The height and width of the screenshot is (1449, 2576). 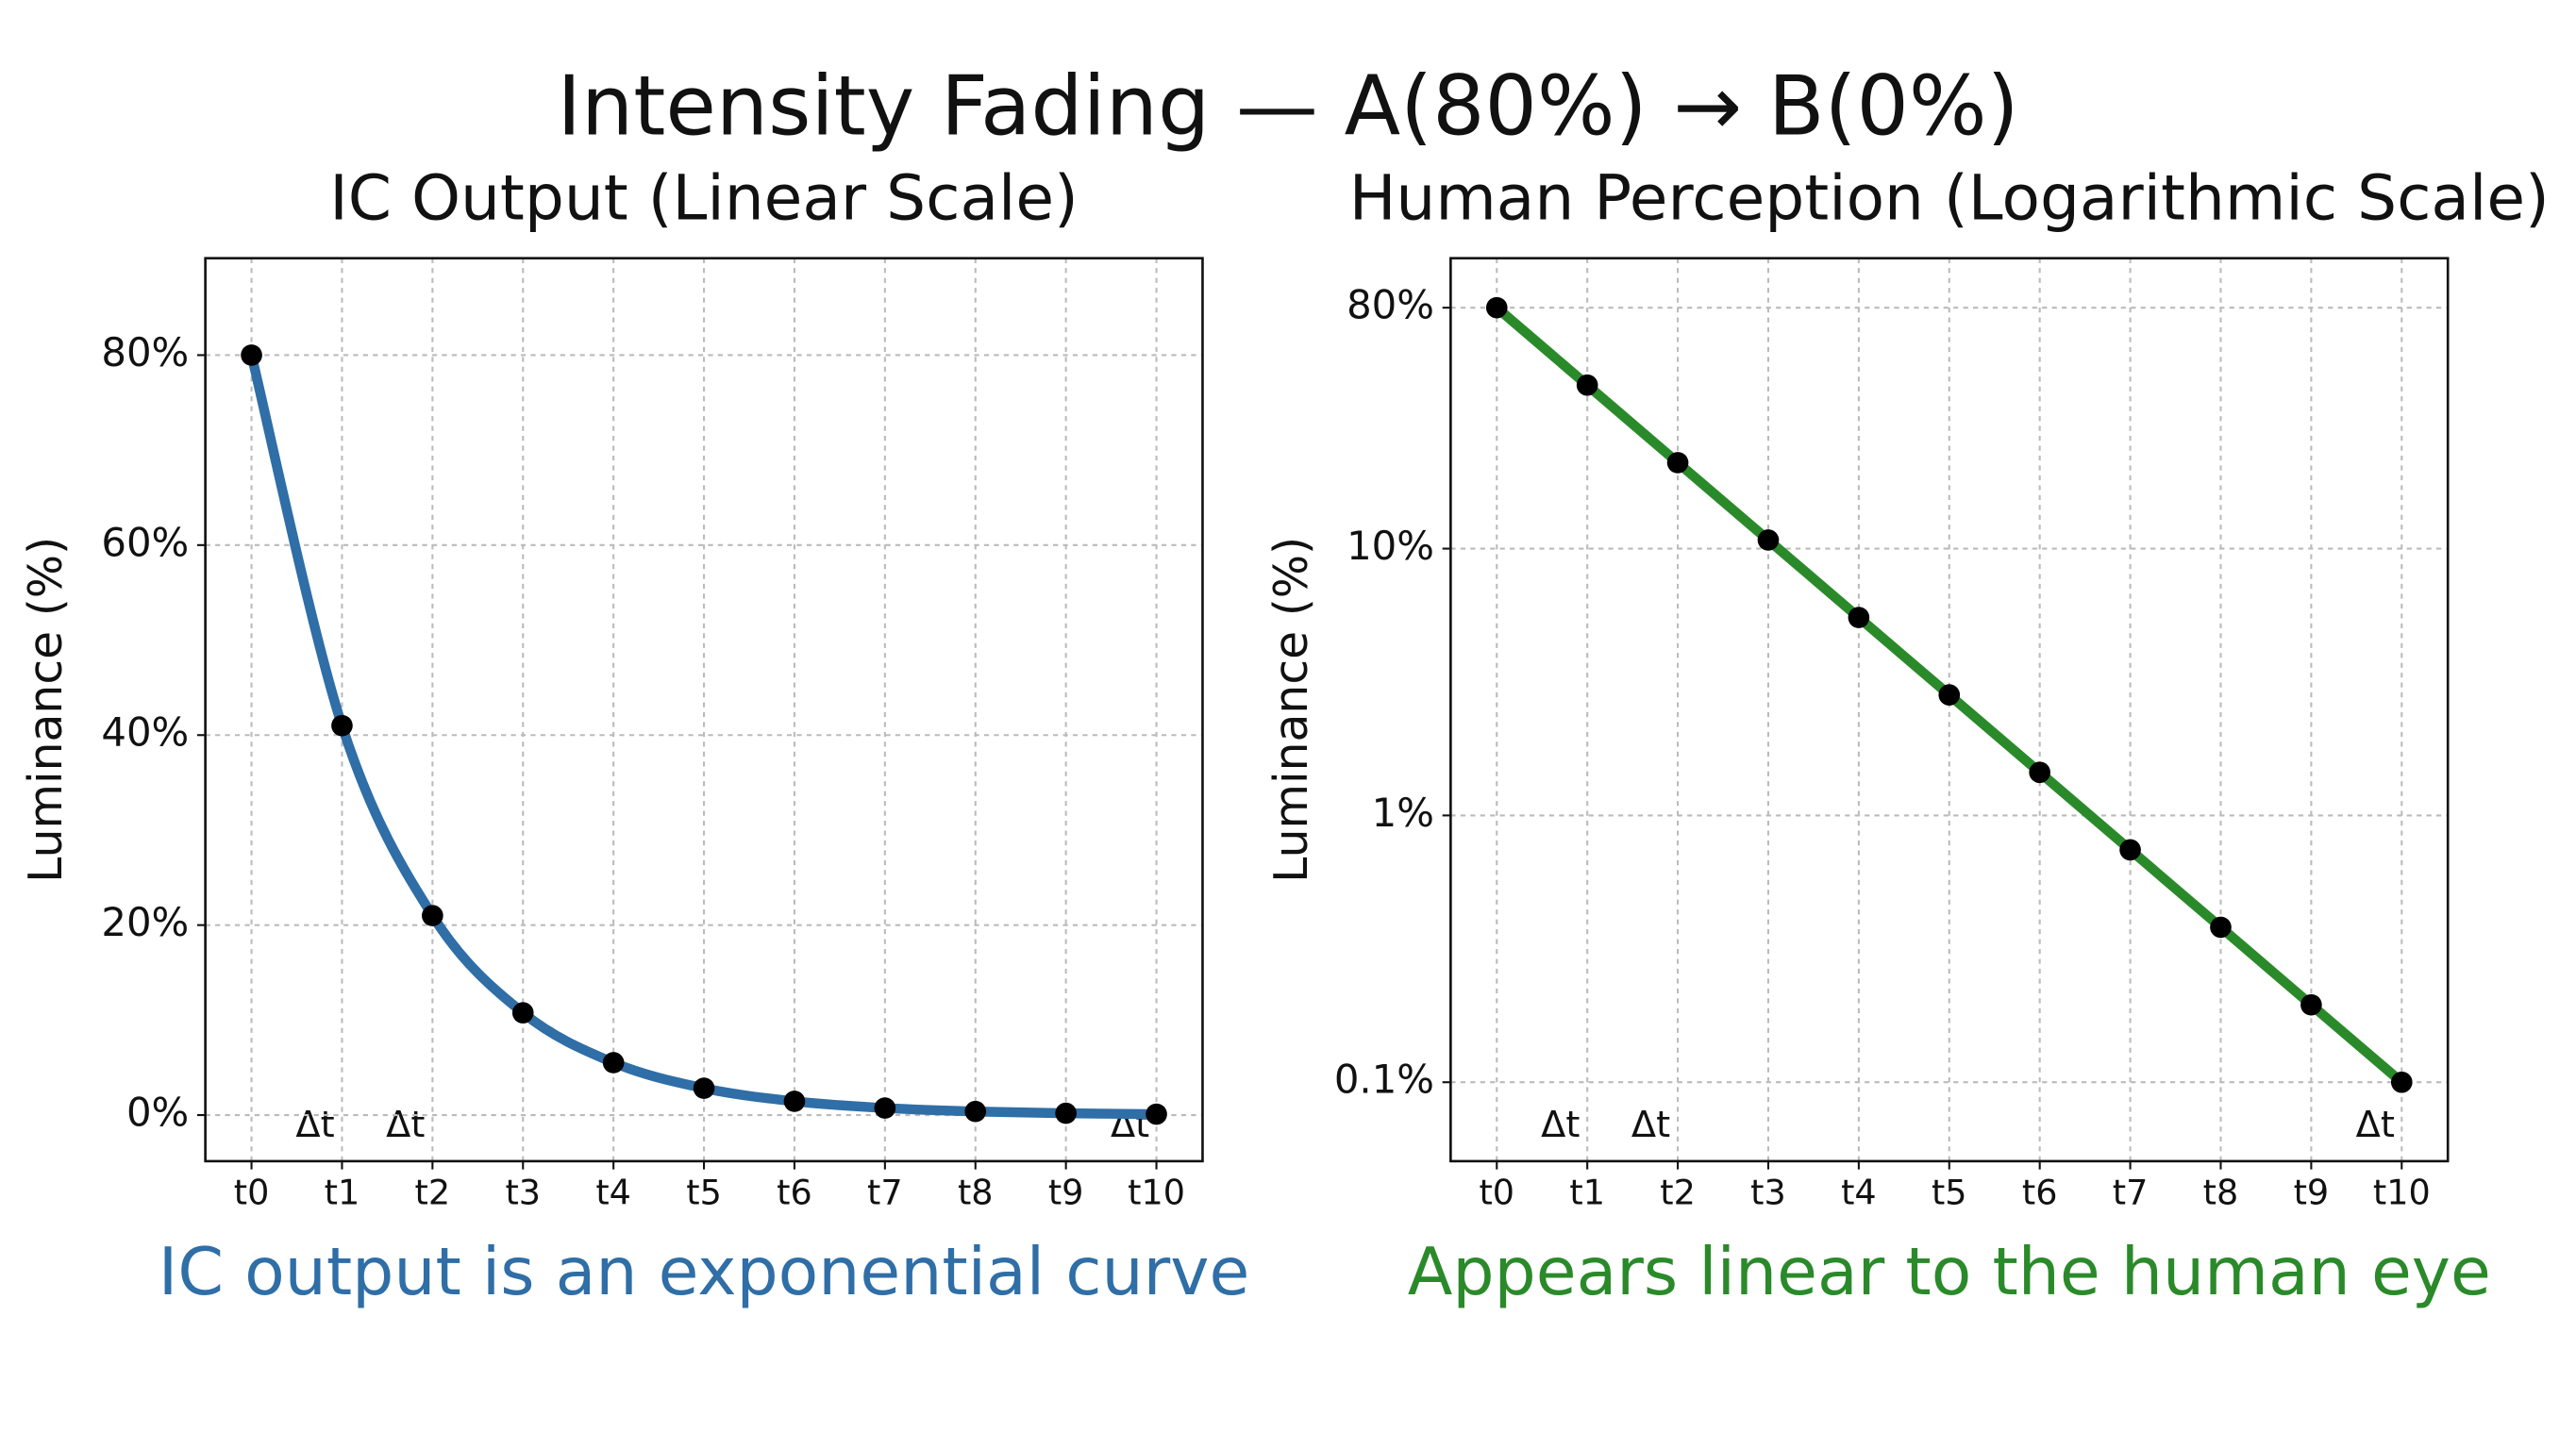 I want to click on y-tick-label: 60%, so click(x=145, y=542).